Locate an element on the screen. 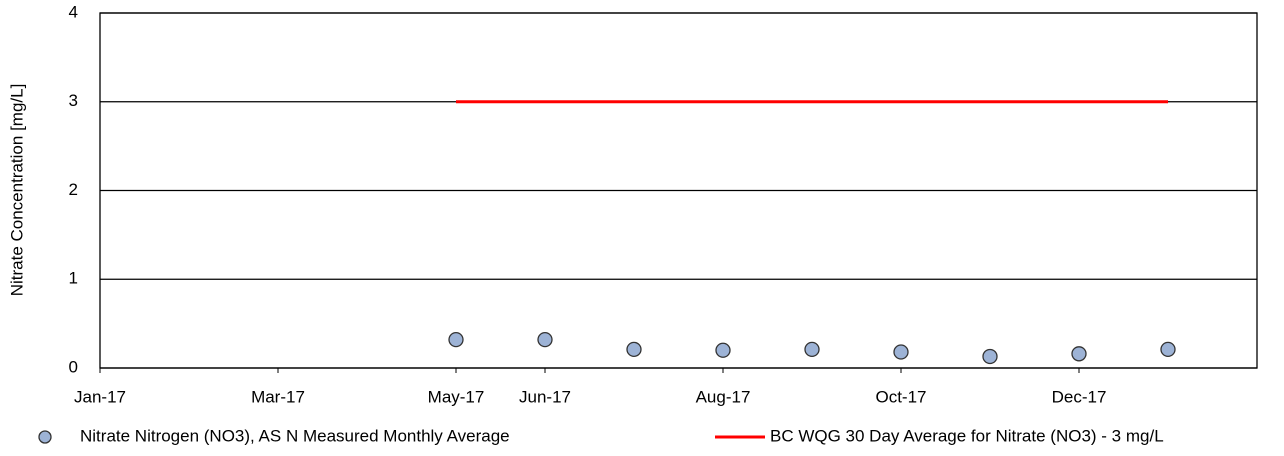 This screenshot has width=1284, height=456. y-tick-label: 4 is located at coordinates (73, 11).